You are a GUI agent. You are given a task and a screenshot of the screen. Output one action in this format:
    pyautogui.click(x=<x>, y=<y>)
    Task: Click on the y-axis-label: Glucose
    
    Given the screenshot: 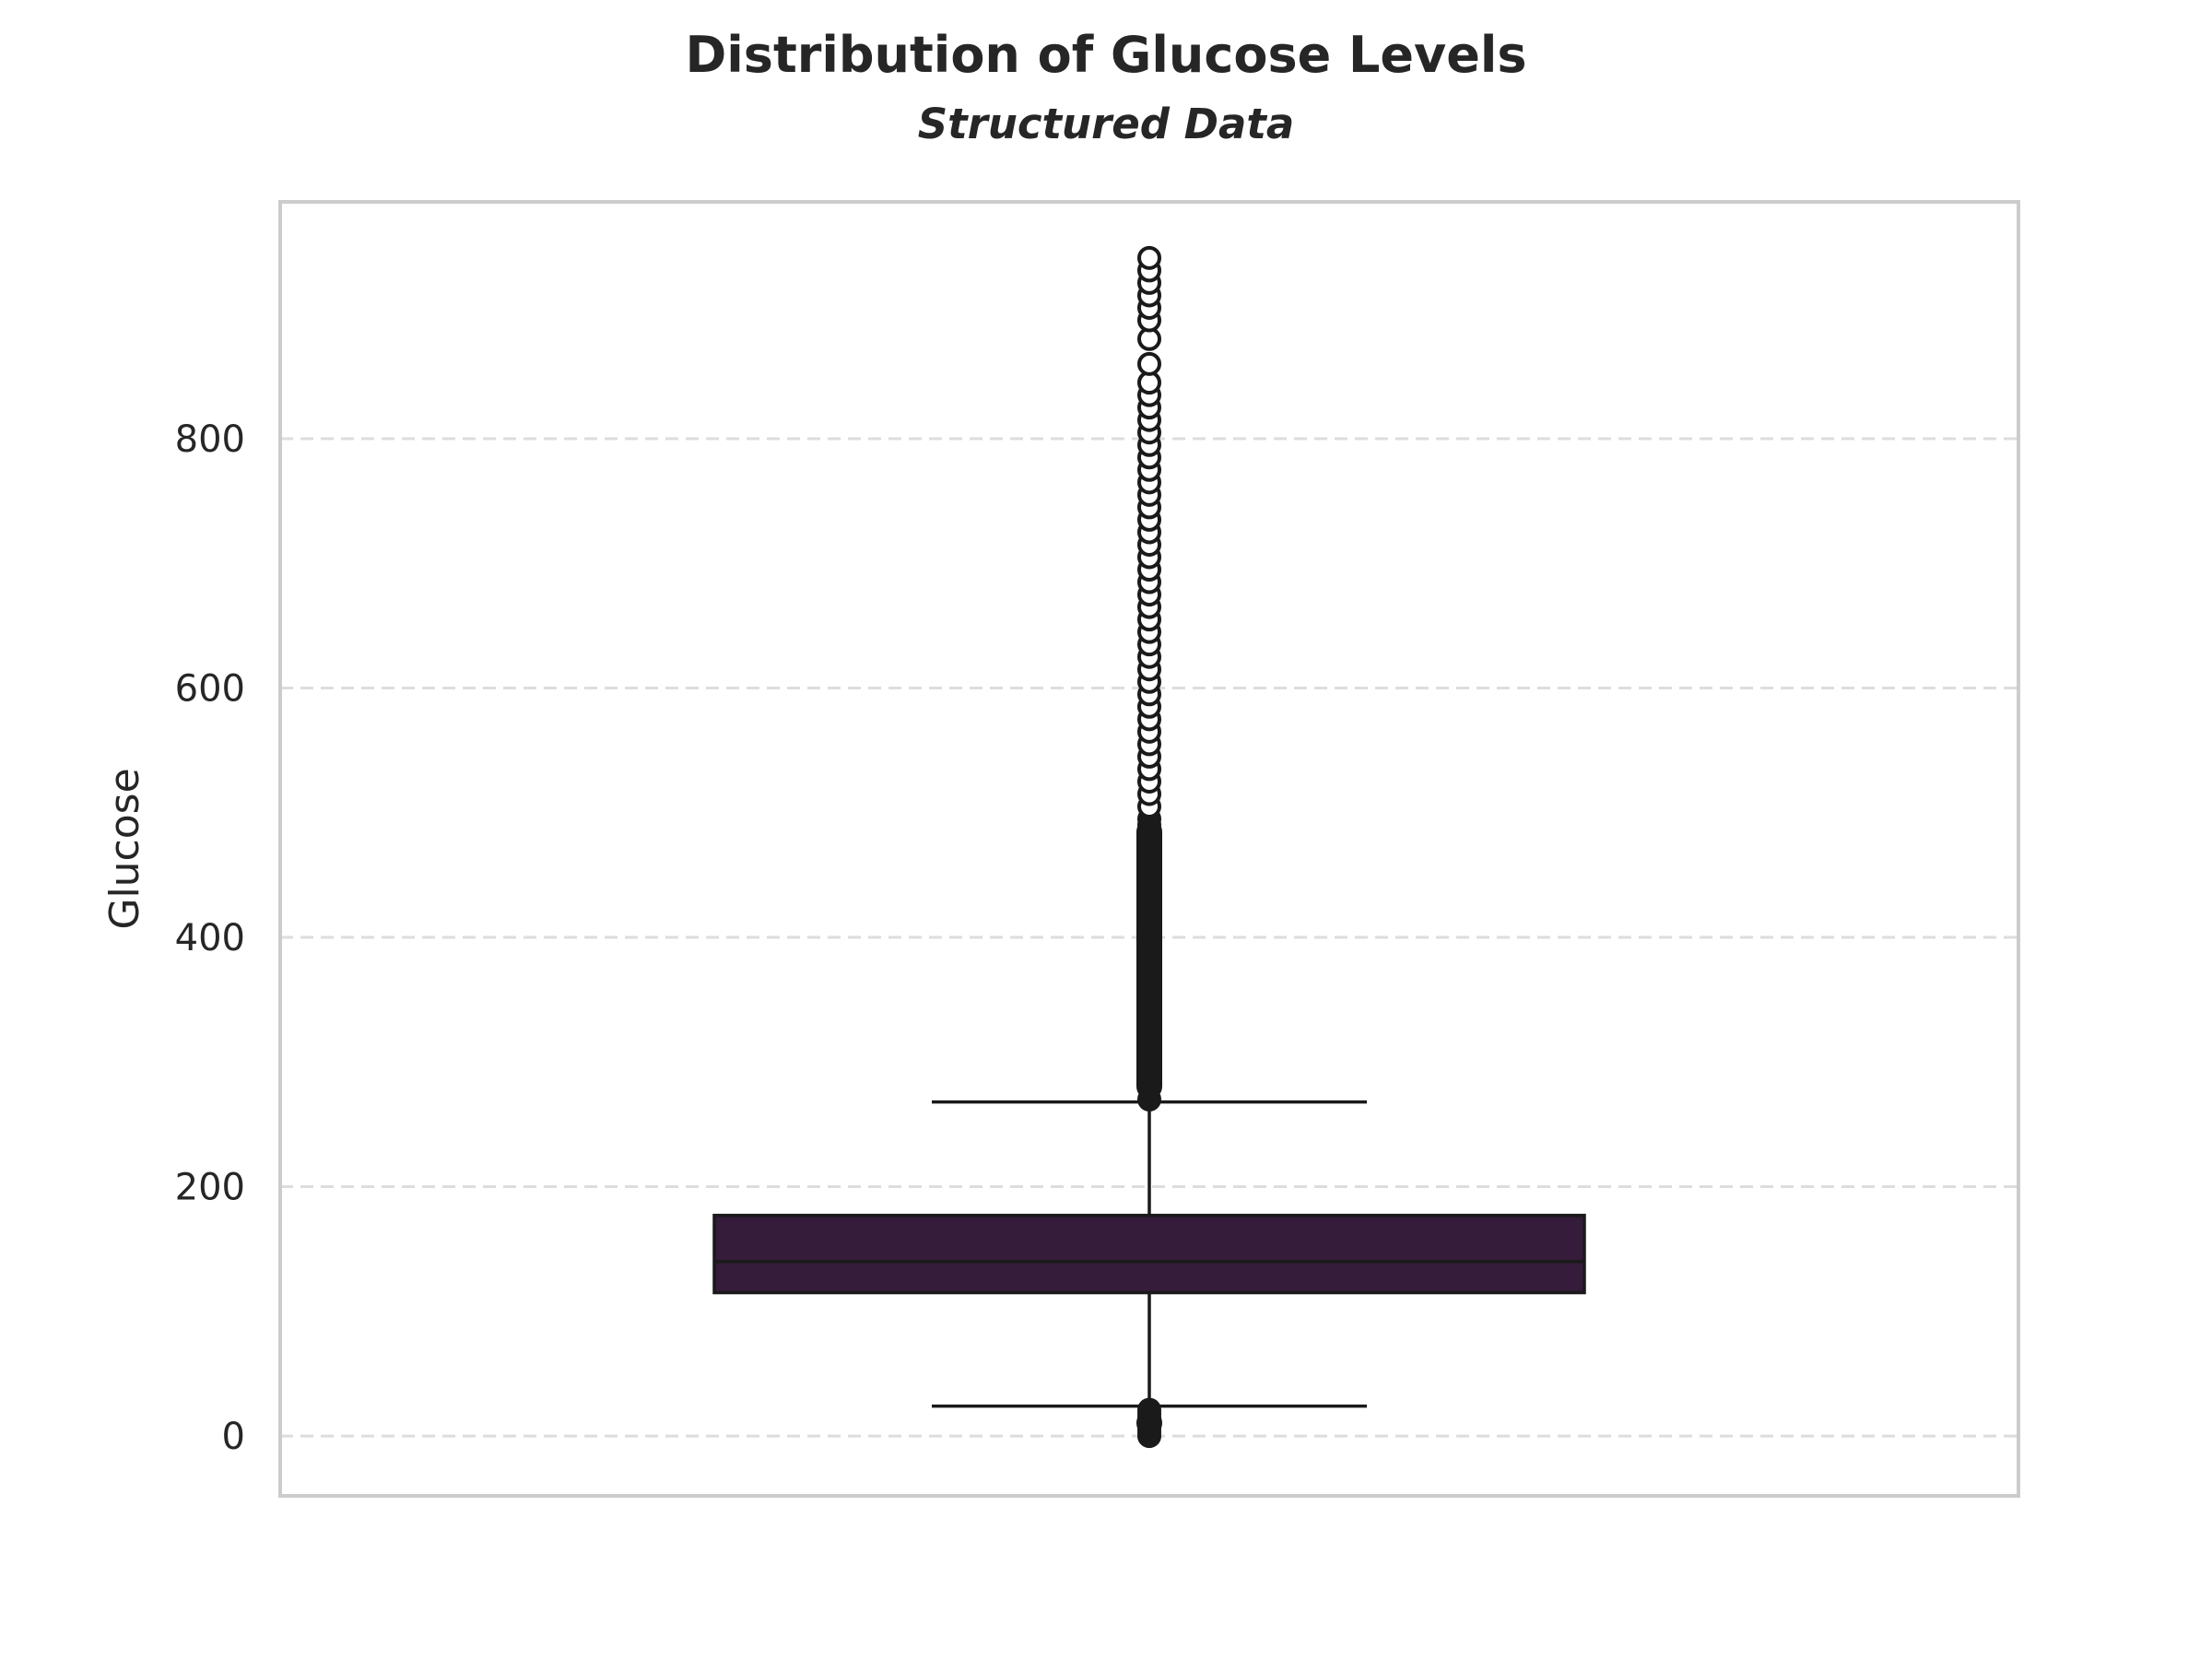 What is the action you would take?
    pyautogui.click(x=124, y=848)
    